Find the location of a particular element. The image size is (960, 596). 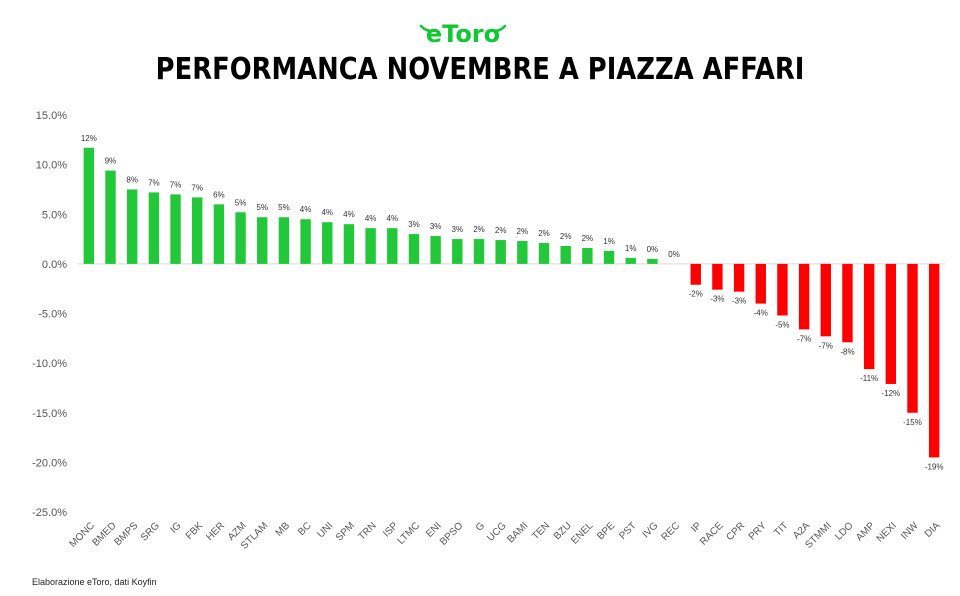

bar-g is located at coordinates (479, 251).